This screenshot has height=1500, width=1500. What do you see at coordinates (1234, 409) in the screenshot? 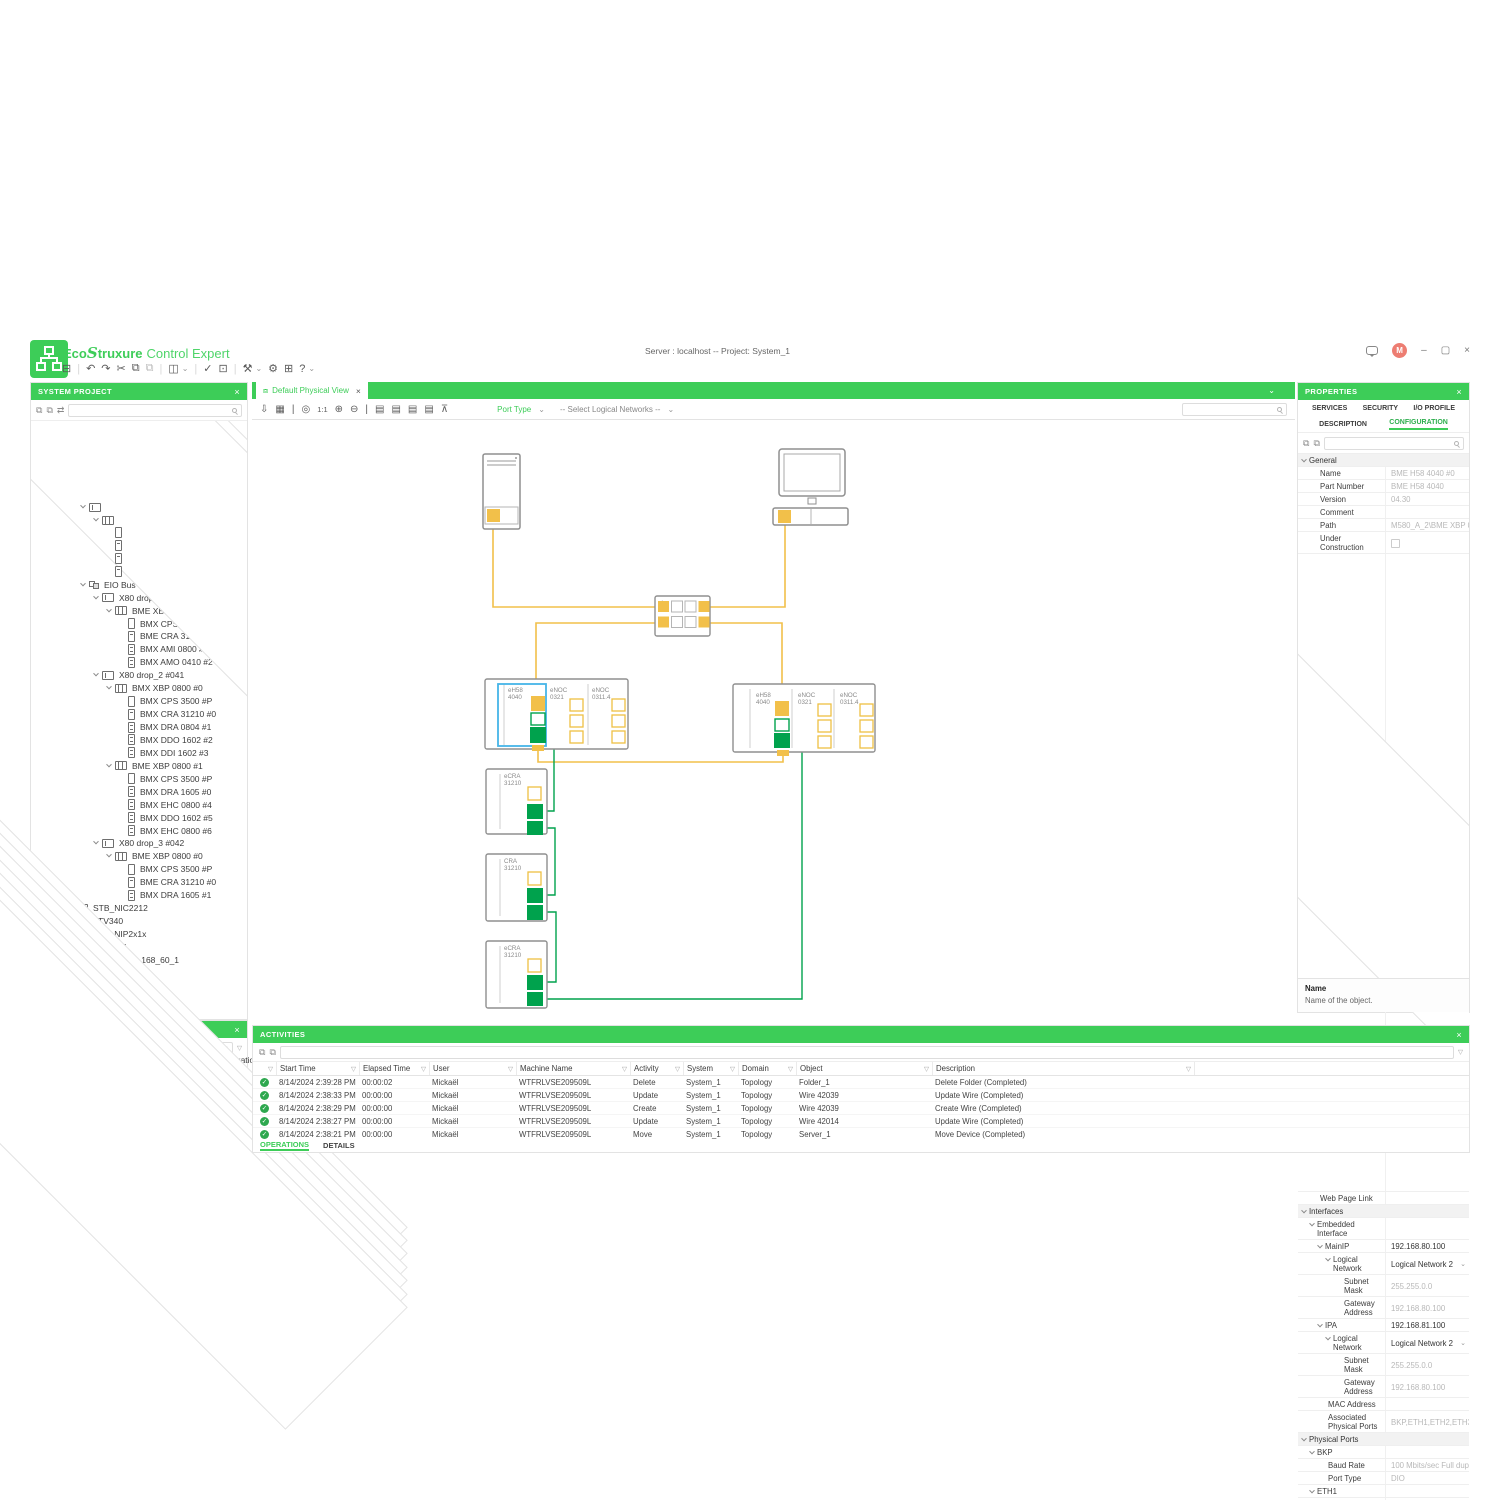
I see `diagram-search-input` at bounding box center [1234, 409].